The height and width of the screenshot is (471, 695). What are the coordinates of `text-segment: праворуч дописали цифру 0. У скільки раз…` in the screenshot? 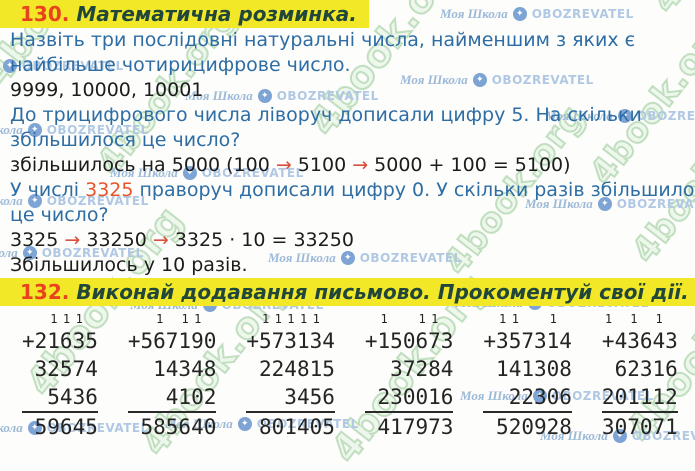 It's located at (414, 190).